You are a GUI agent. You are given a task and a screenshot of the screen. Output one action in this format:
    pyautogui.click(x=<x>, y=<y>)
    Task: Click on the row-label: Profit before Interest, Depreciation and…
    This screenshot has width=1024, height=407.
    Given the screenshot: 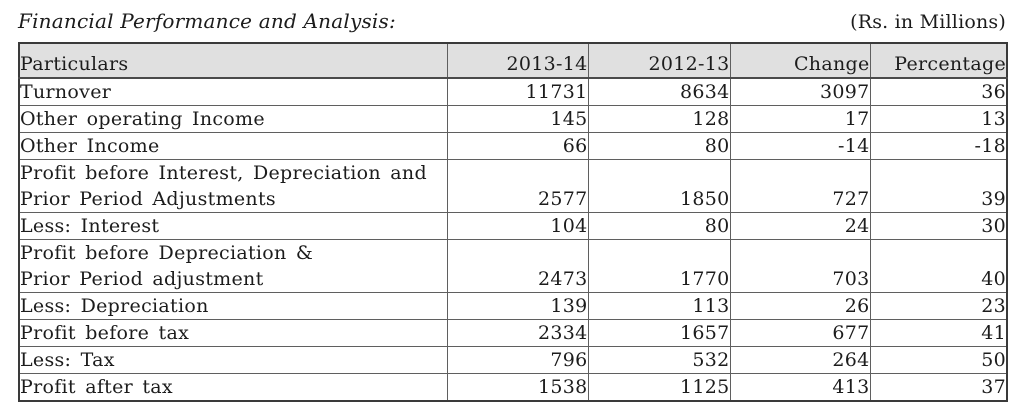 What is the action you would take?
    pyautogui.click(x=233, y=186)
    